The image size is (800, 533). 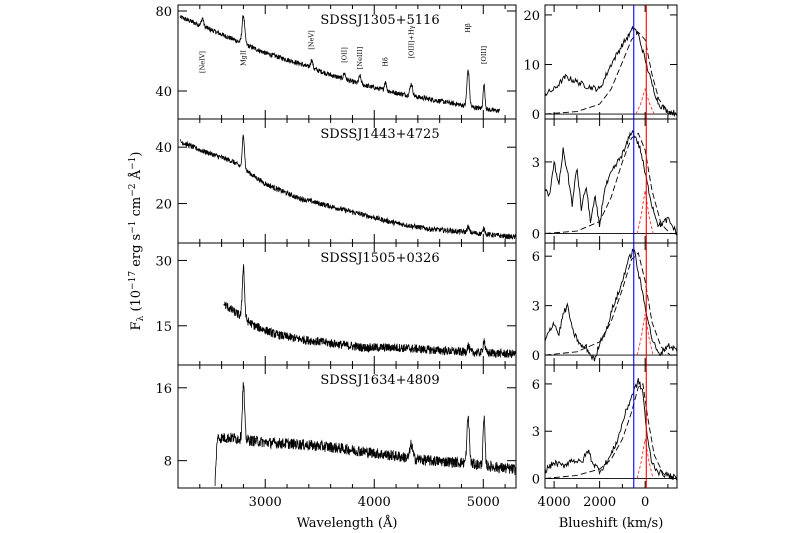 I want to click on emission-line-label: [OII], so click(x=345, y=55).